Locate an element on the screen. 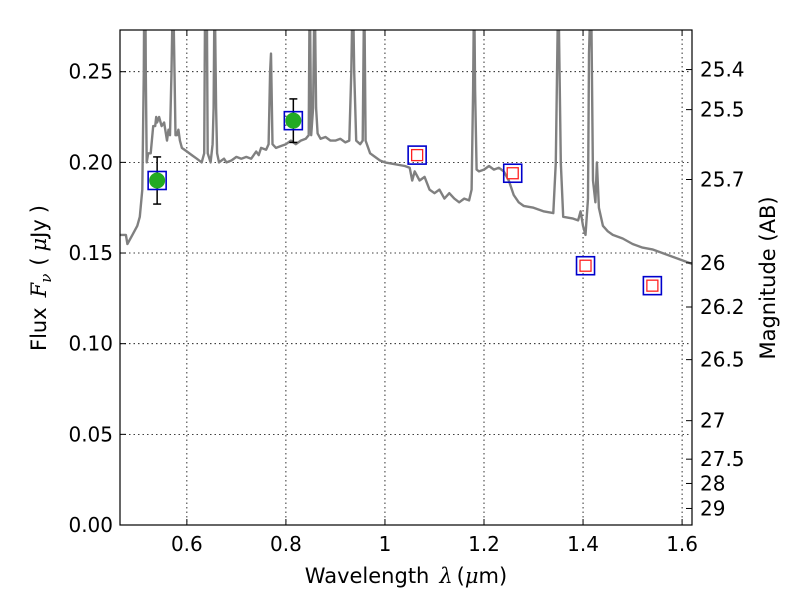 This screenshot has width=800, height=600. y-axis-title: FluxFν(μJy) is located at coordinates (41, 278).